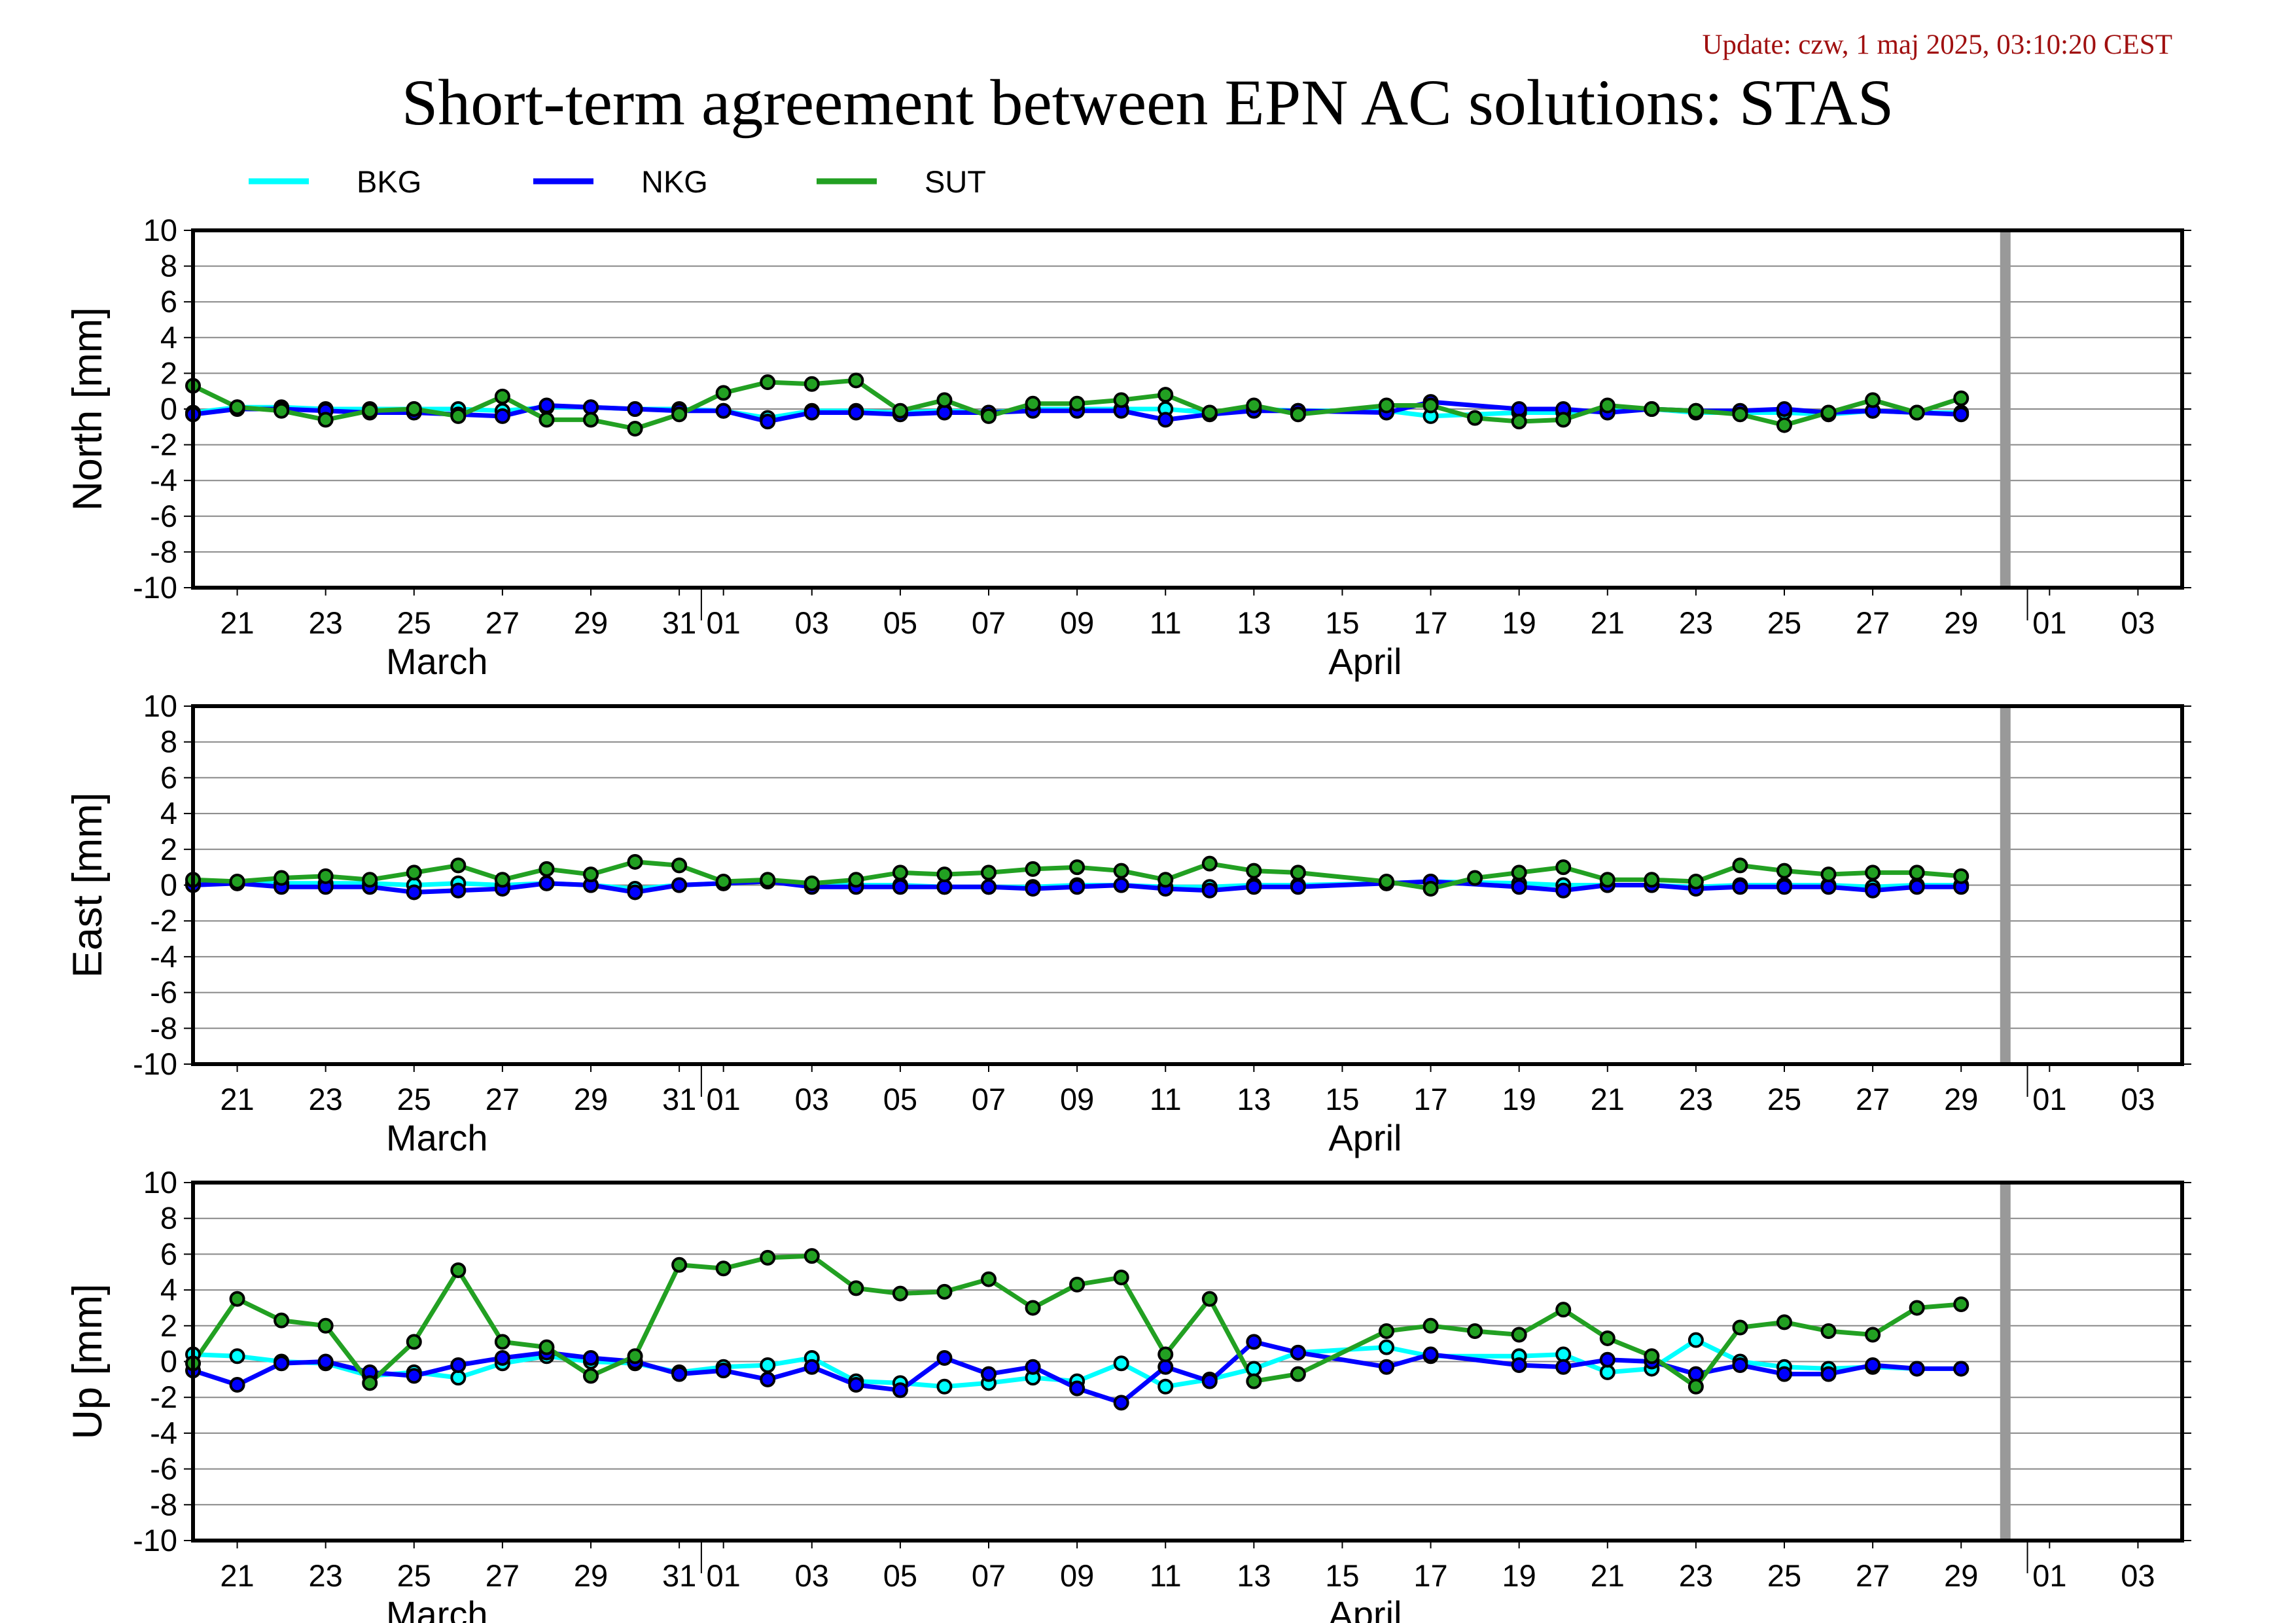 Image resolution: width=2296 pixels, height=1623 pixels. What do you see at coordinates (1076, 1321) in the screenshot?
I see `series-line-sut` at bounding box center [1076, 1321].